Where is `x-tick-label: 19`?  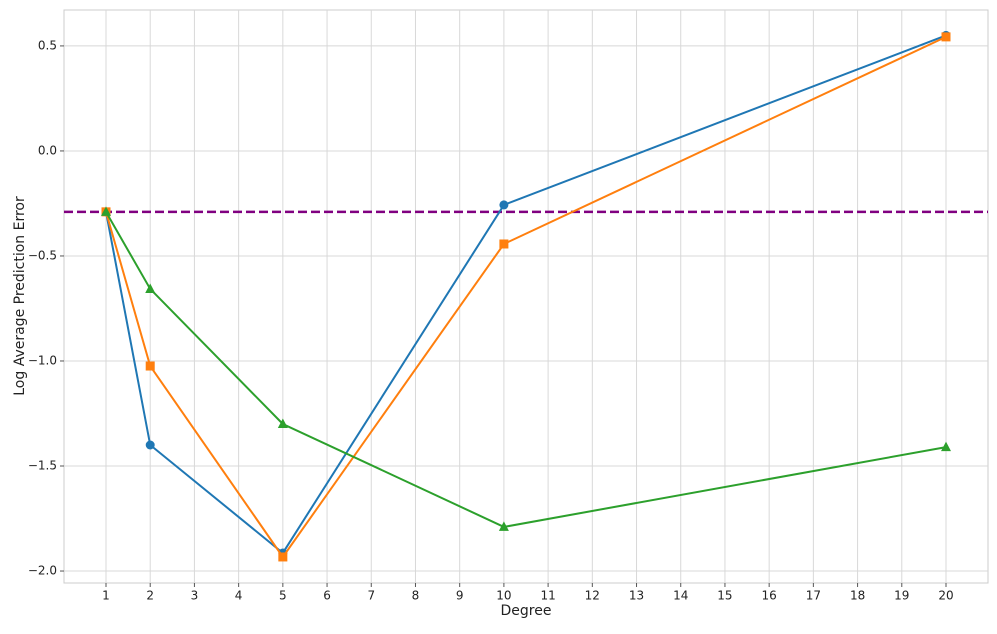
x-tick-label: 19 is located at coordinates (901, 596).